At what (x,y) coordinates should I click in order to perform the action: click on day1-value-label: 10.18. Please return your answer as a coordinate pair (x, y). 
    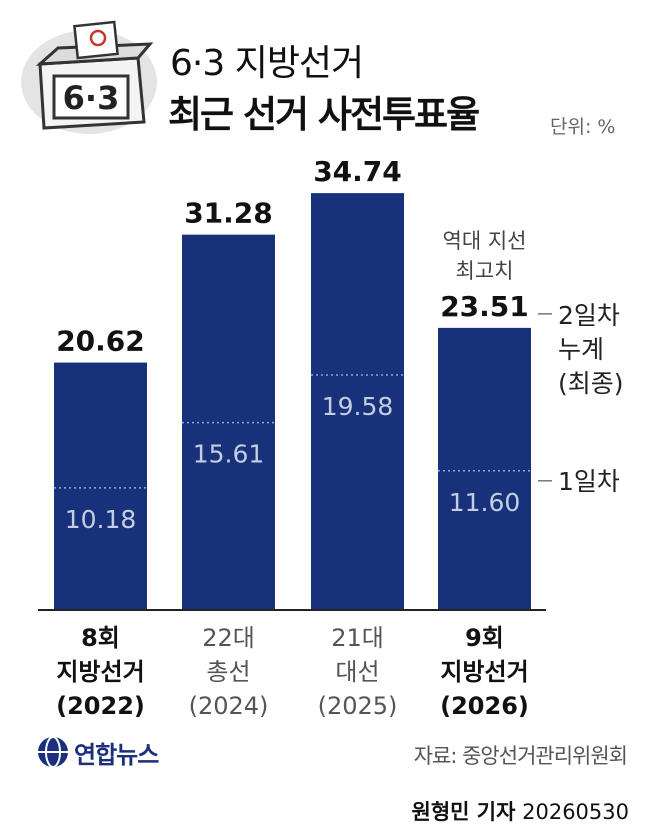
    Looking at the image, I should click on (101, 519).